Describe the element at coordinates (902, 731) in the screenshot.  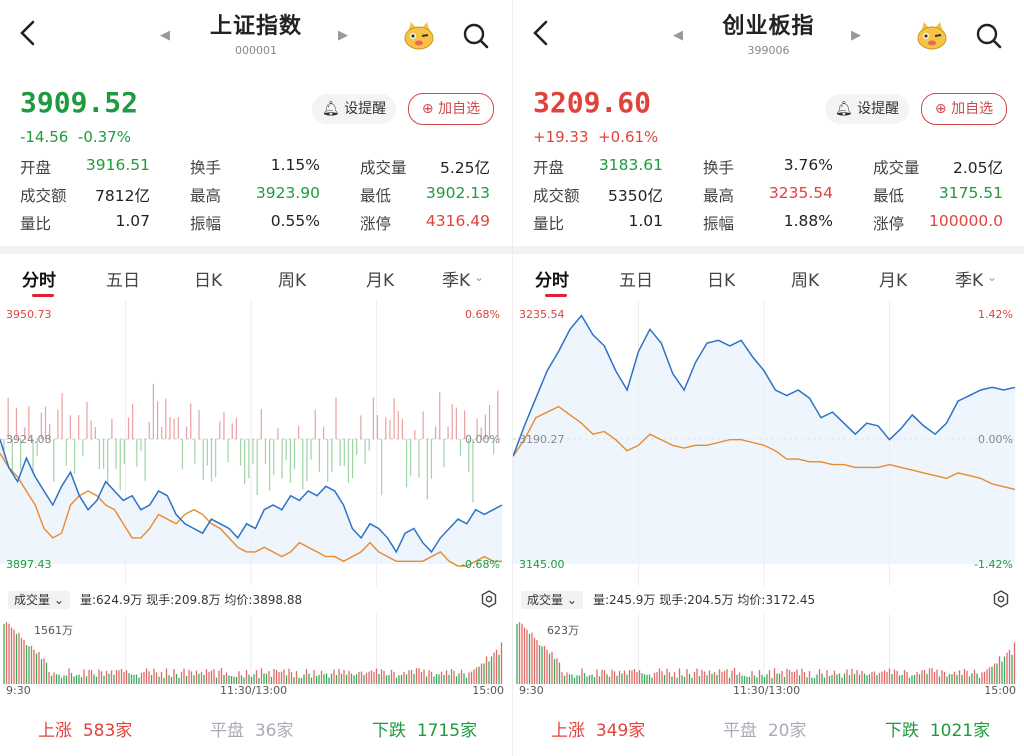
I see `falling-label: 下跌` at that location.